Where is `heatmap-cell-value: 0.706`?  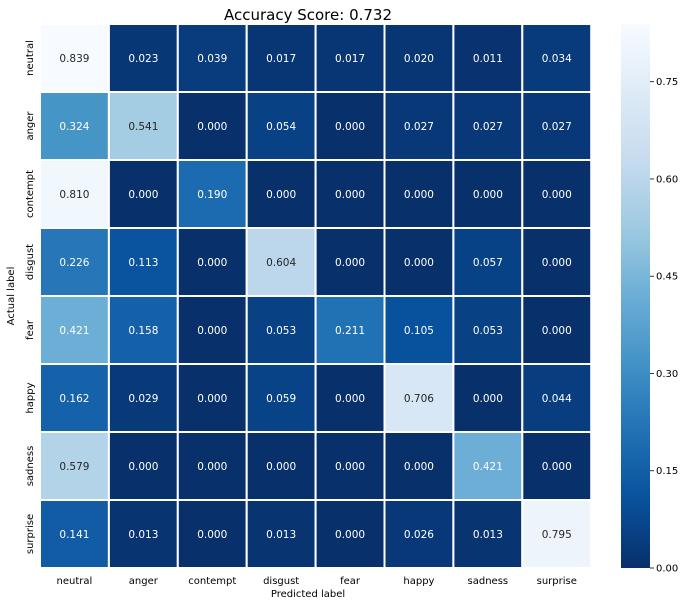 heatmap-cell-value: 0.706 is located at coordinates (419, 399).